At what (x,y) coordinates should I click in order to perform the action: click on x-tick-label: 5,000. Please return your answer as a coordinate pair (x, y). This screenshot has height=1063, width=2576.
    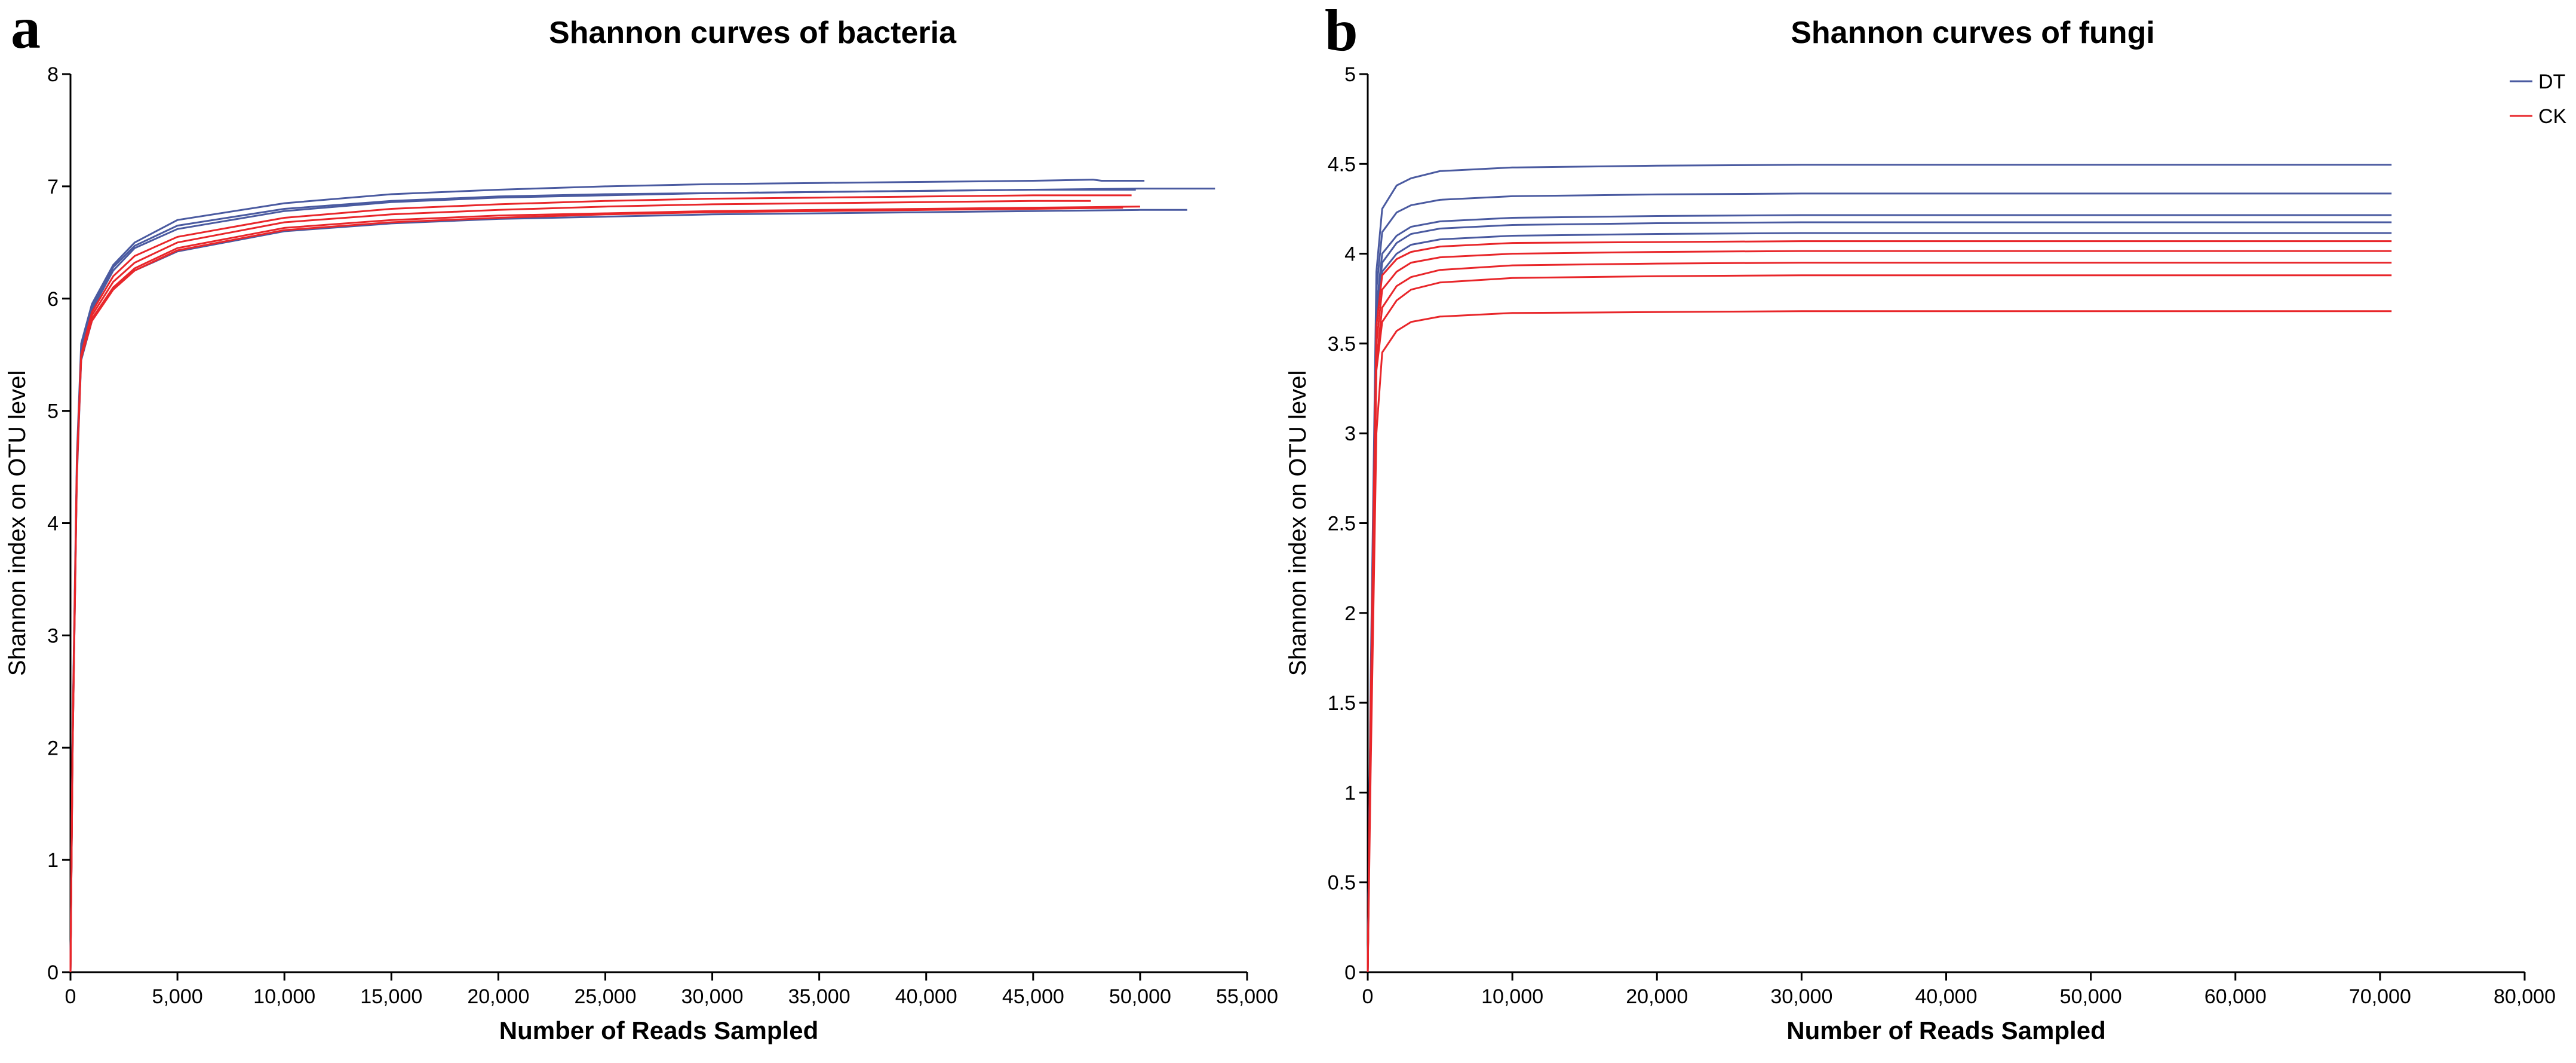
    Looking at the image, I should click on (177, 996).